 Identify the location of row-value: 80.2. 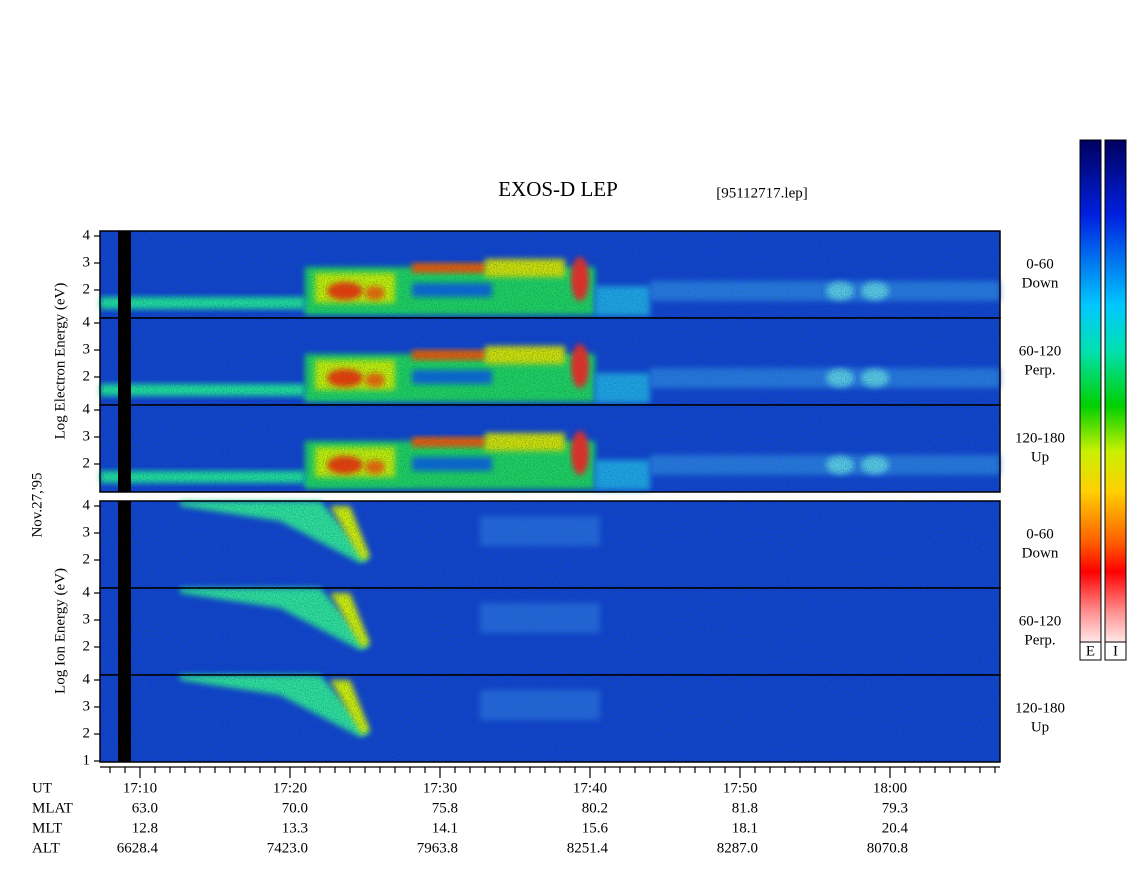
(595, 808).